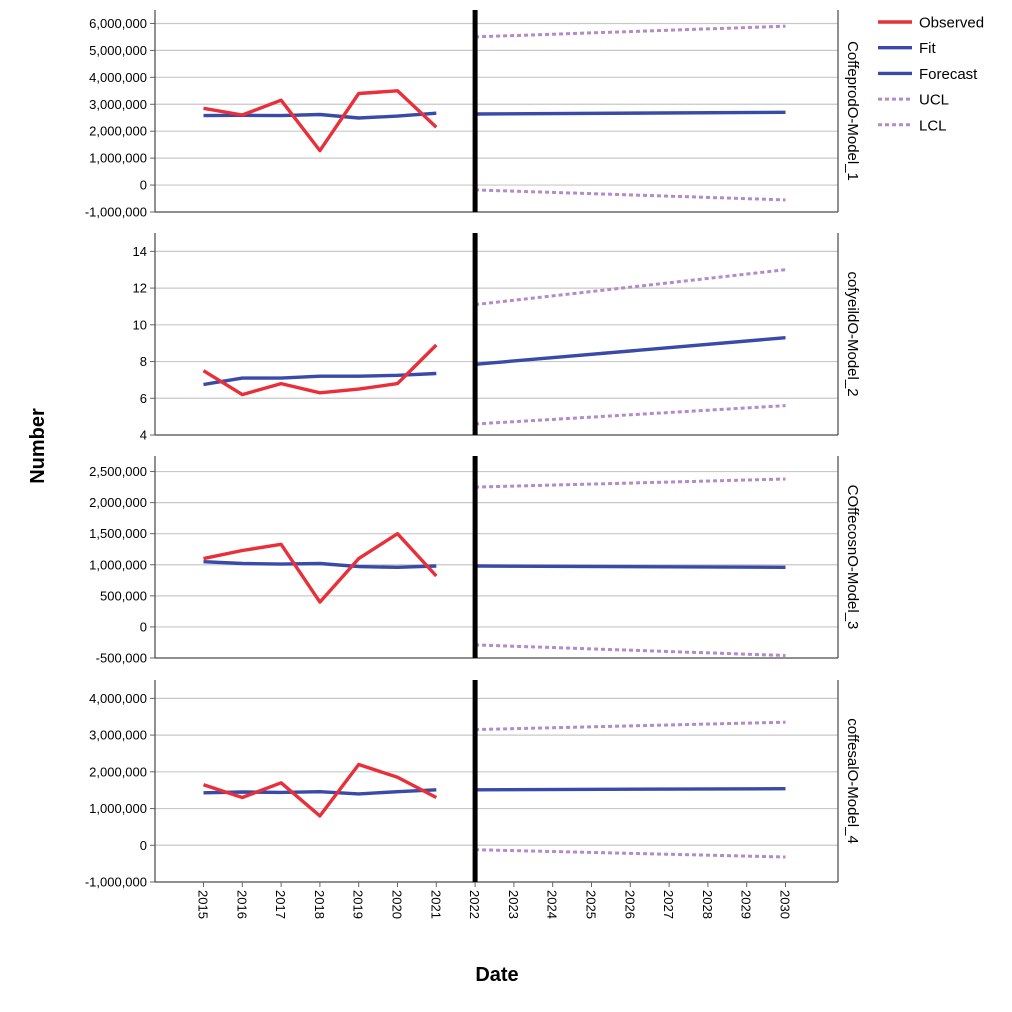  I want to click on x-tick-label: 2019, so click(358, 904).